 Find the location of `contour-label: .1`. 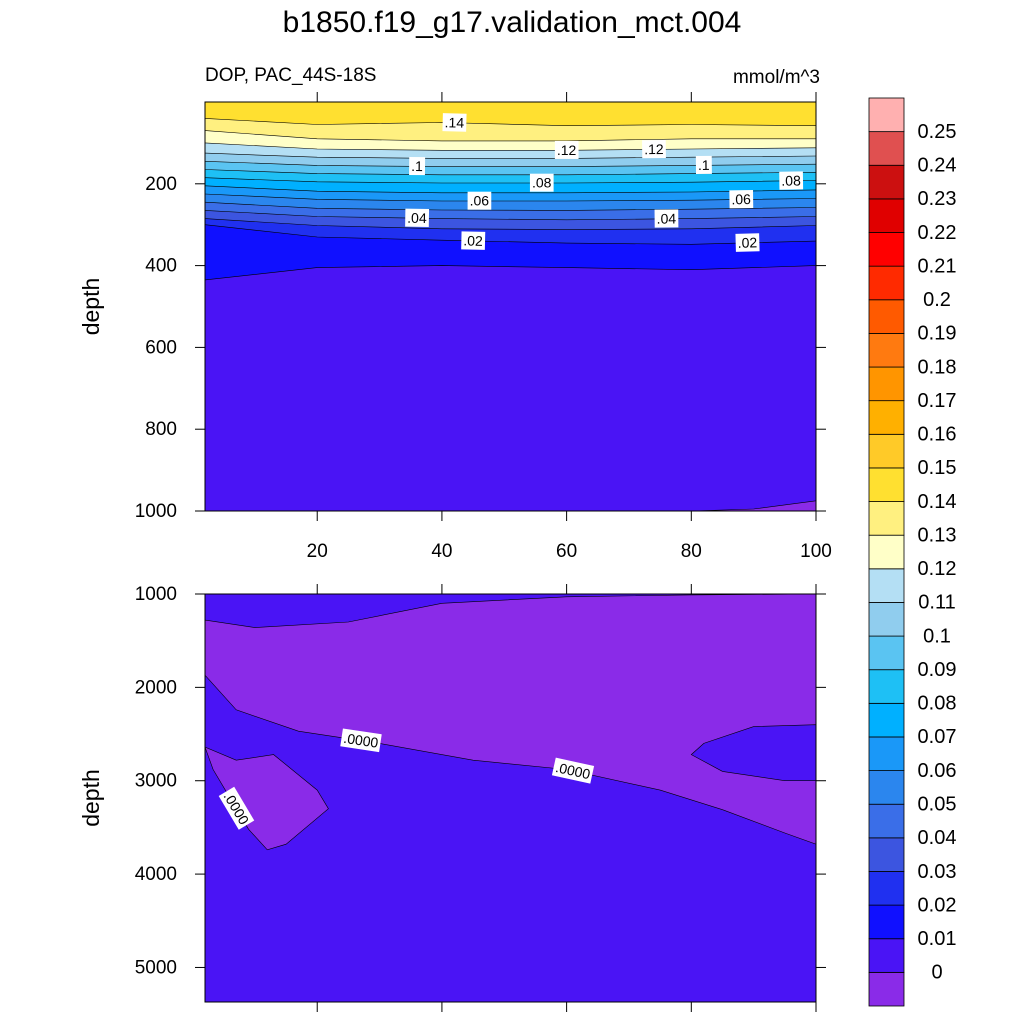

contour-label: .1 is located at coordinates (417, 166).